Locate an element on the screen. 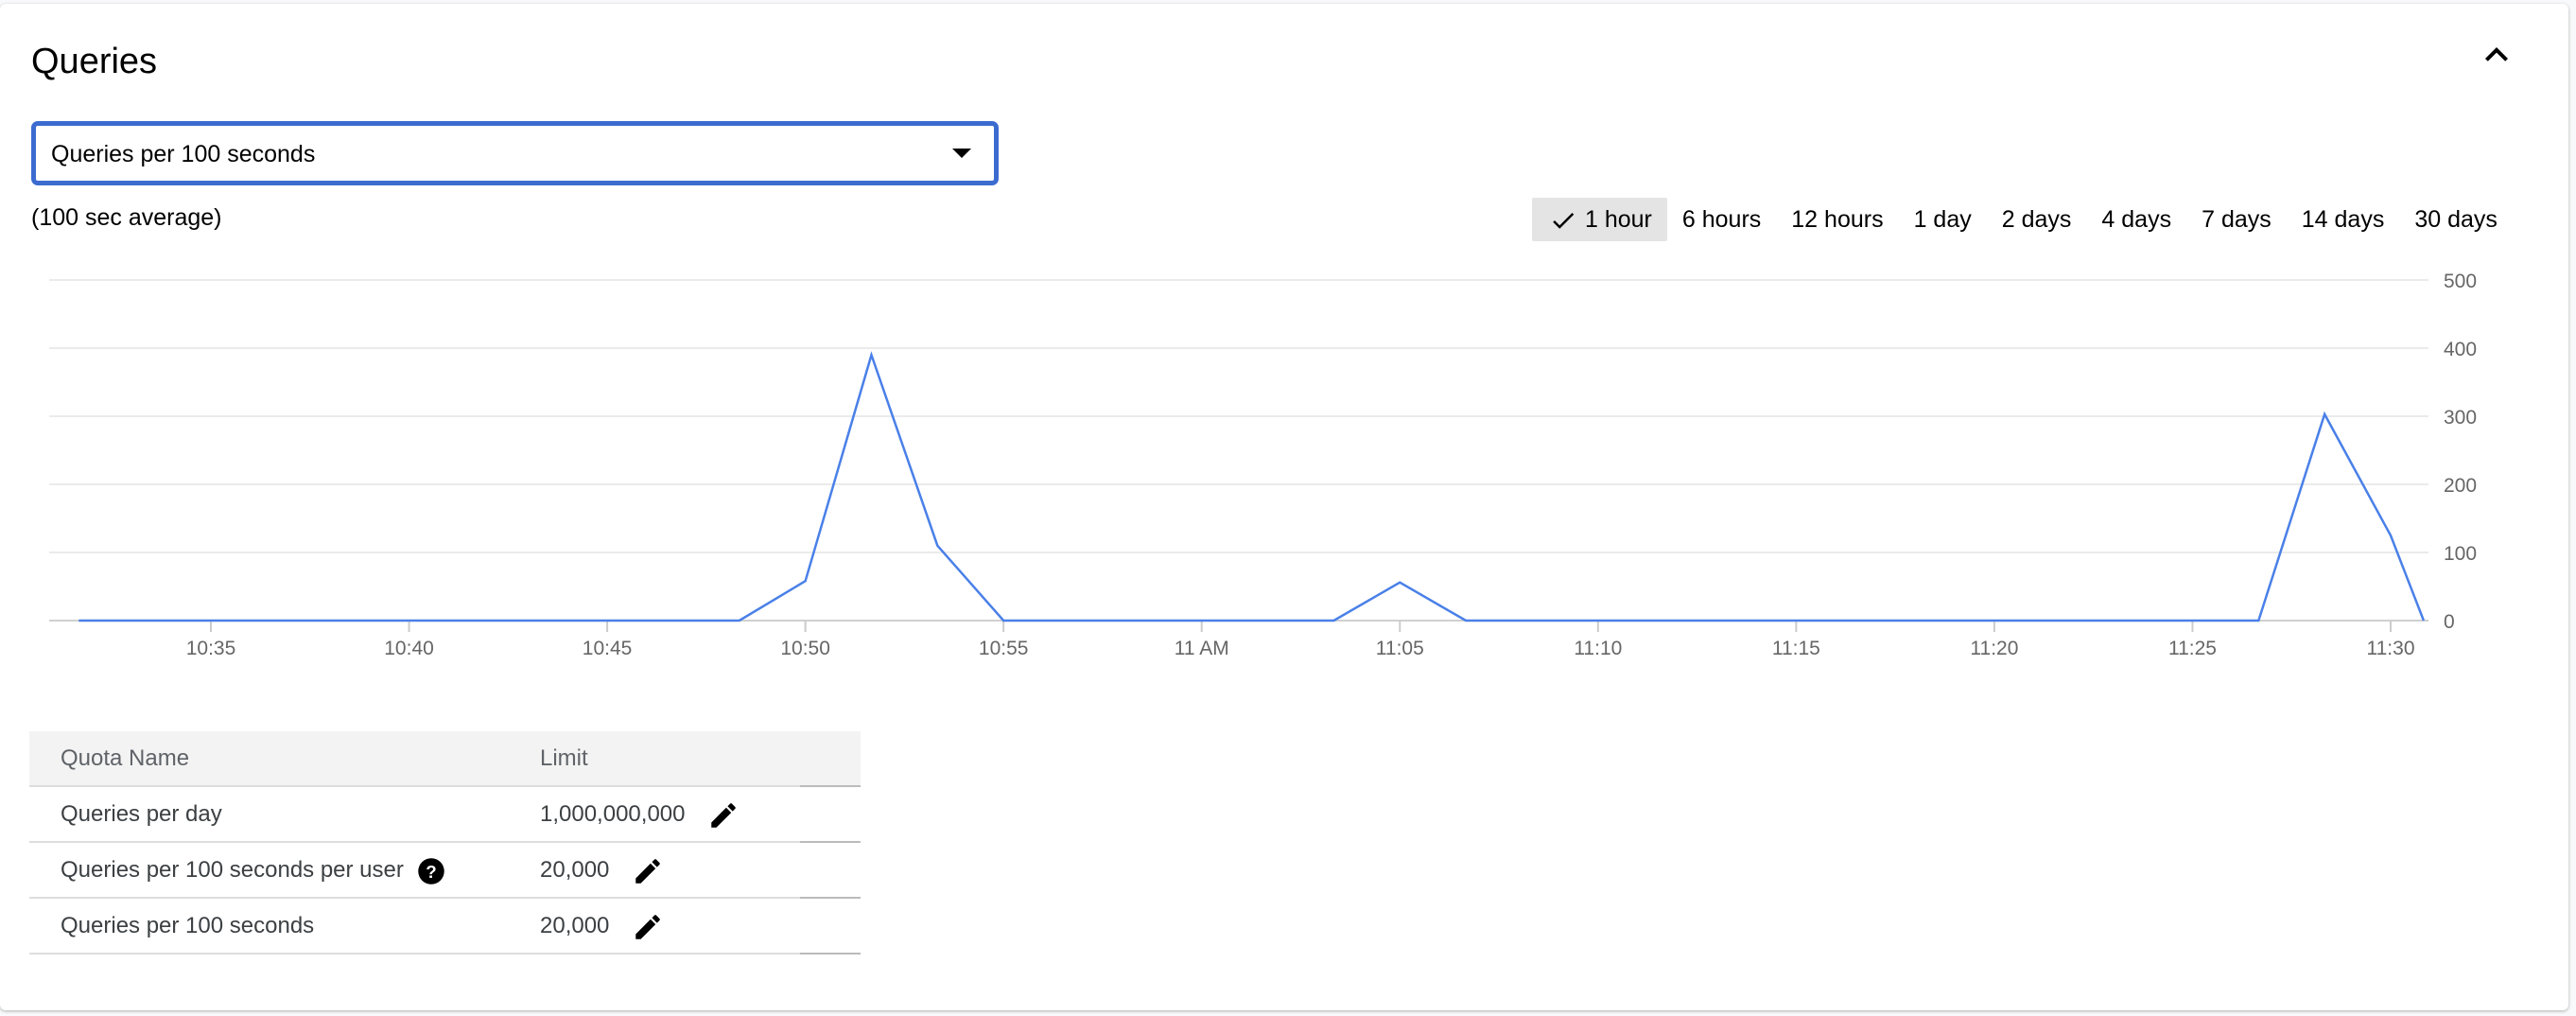 Image resolution: width=2576 pixels, height=1016 pixels. x-tick-label: 11:25 is located at coordinates (2192, 648).